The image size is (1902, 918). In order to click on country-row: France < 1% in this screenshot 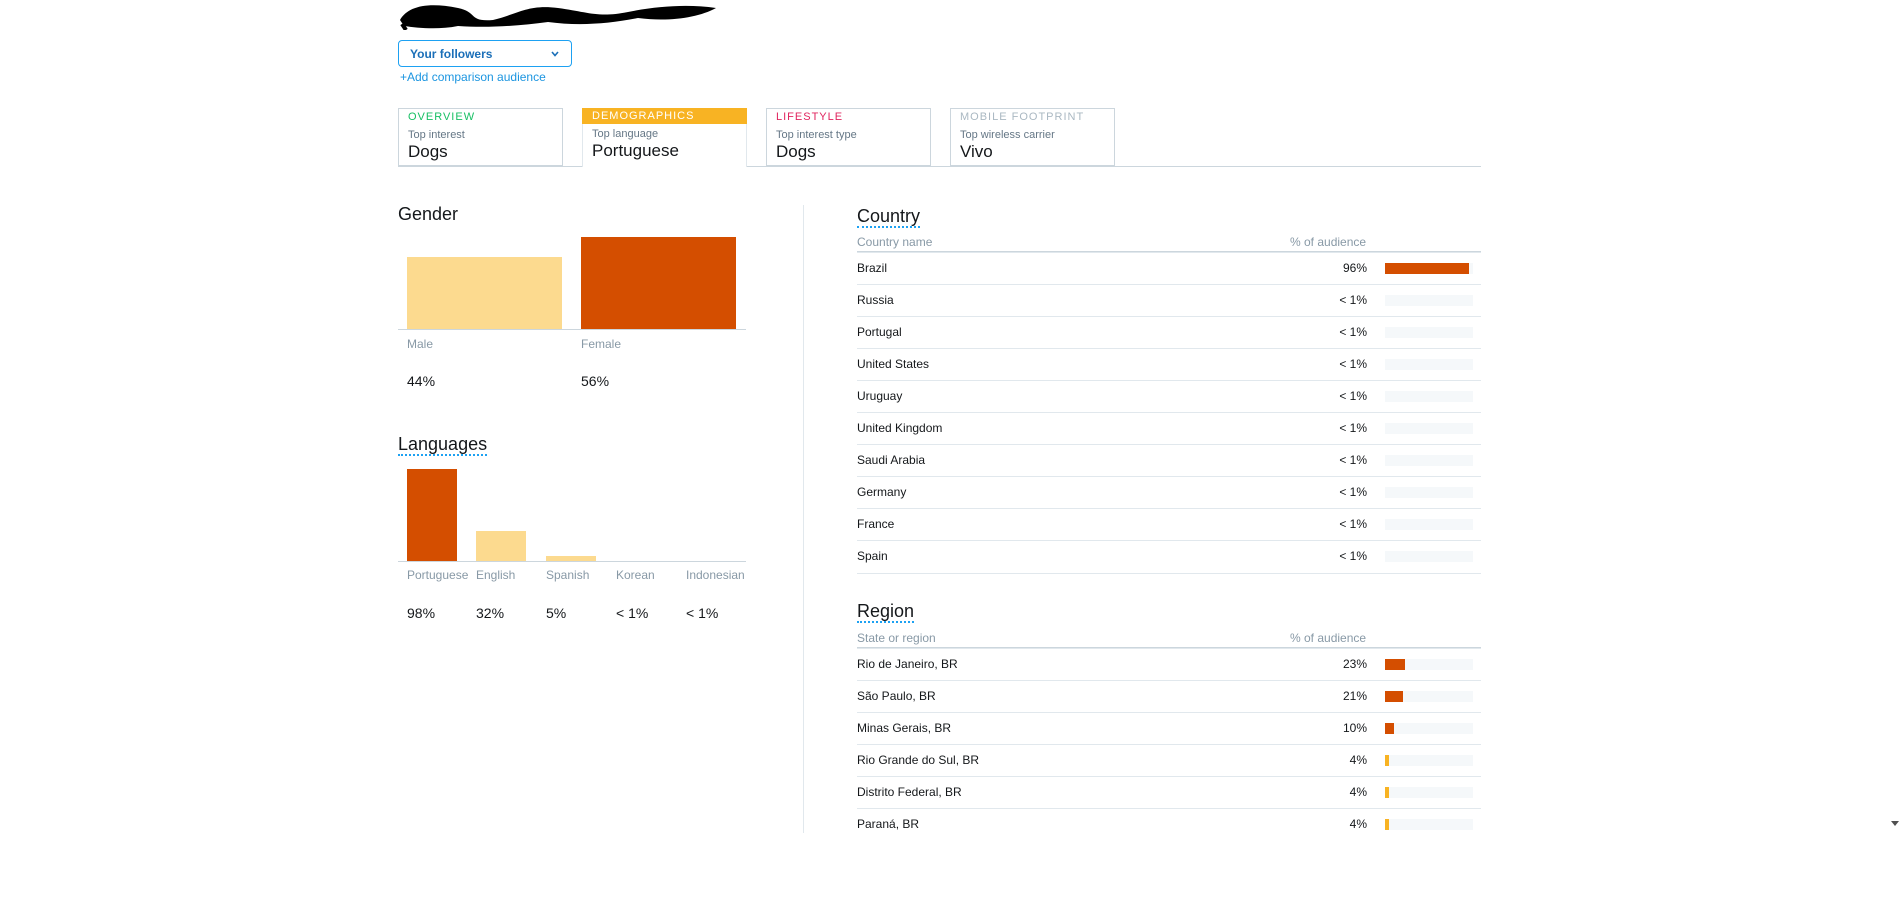, I will do `click(1169, 524)`.